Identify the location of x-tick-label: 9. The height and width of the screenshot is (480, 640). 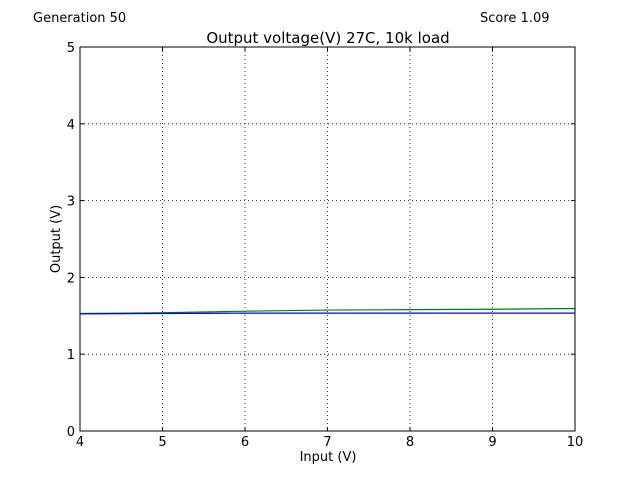
(492, 442).